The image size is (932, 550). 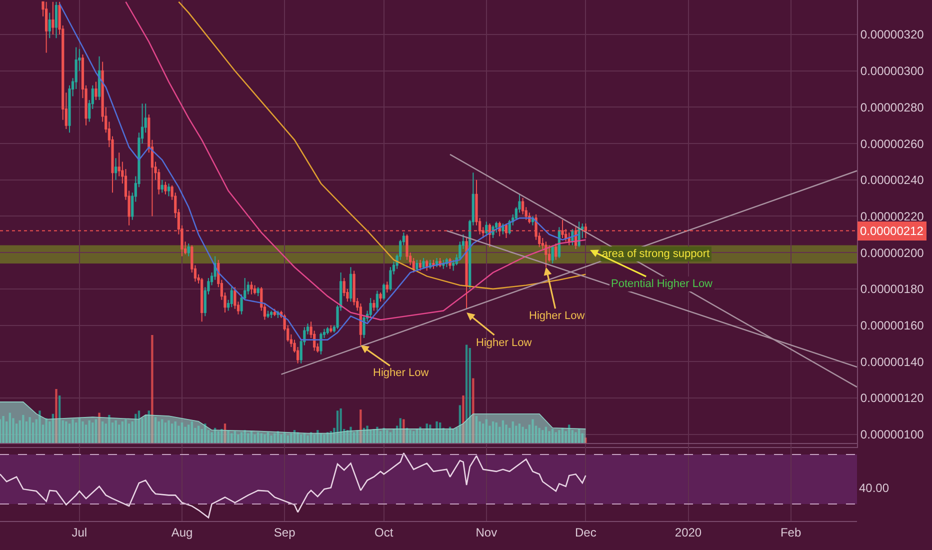 What do you see at coordinates (892, 398) in the screenshot?
I see `y-tick-label: 0.00000120` at bounding box center [892, 398].